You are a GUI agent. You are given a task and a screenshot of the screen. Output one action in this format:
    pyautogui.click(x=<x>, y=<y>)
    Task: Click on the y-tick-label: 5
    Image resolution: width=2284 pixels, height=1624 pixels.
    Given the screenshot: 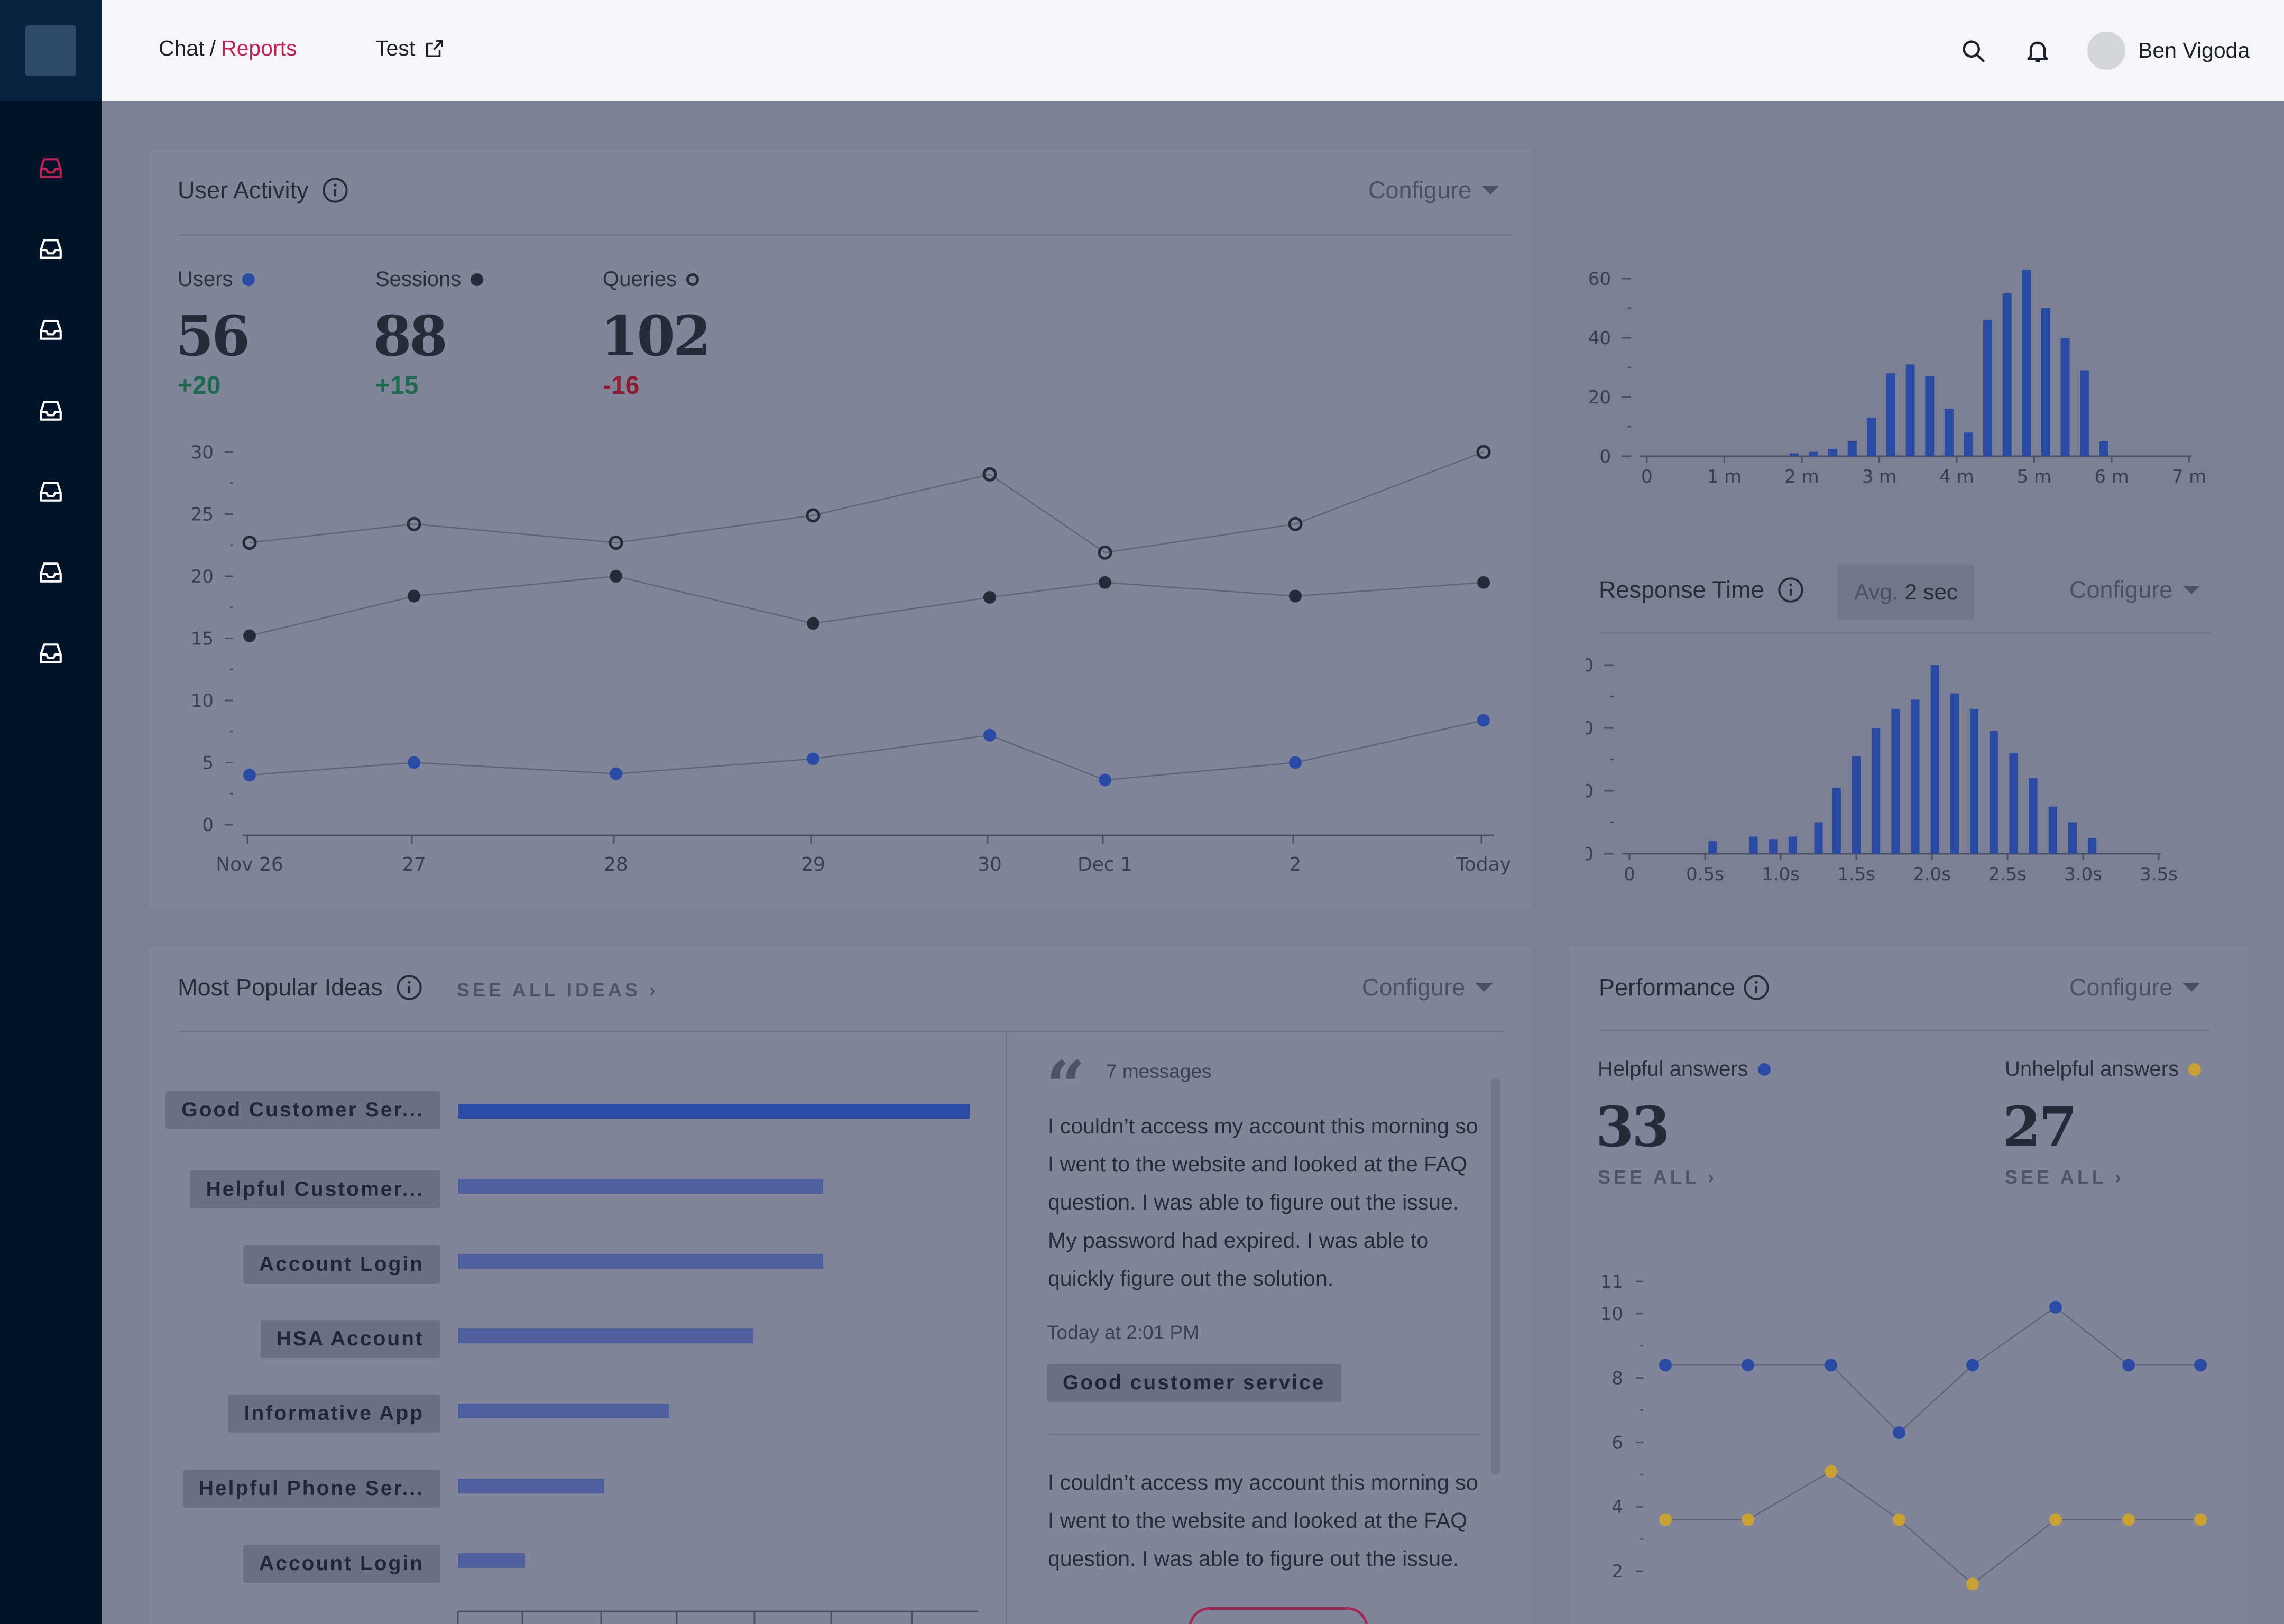 What is the action you would take?
    pyautogui.click(x=208, y=763)
    